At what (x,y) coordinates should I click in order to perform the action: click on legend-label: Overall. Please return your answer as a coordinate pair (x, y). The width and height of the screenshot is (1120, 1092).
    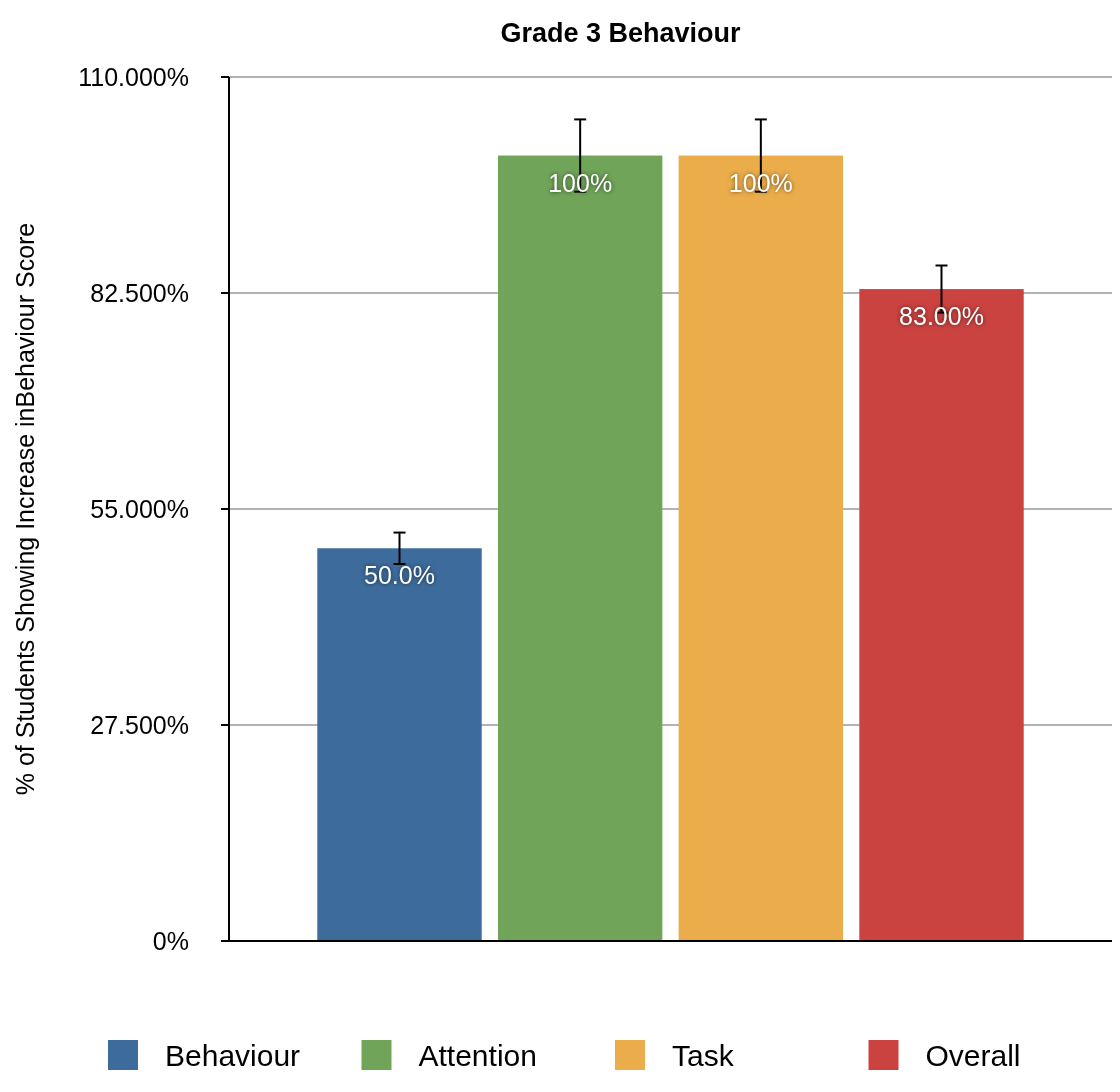
    Looking at the image, I should click on (973, 1055).